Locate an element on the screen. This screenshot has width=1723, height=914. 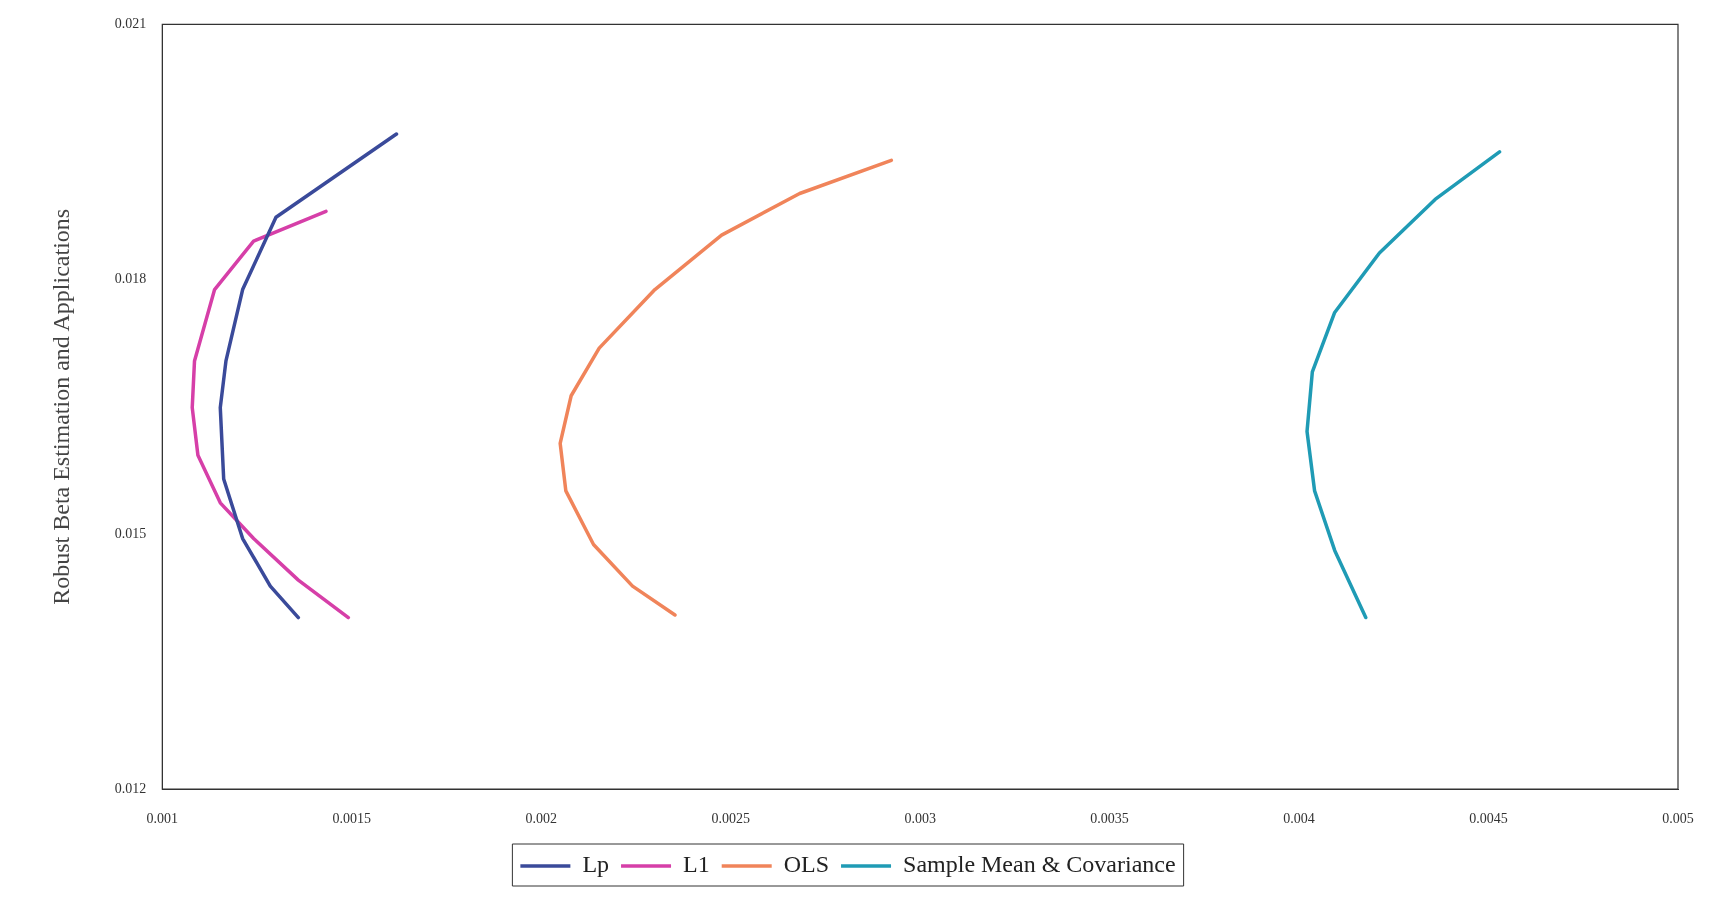
y-tick-label: 0.015 is located at coordinates (130, 533).